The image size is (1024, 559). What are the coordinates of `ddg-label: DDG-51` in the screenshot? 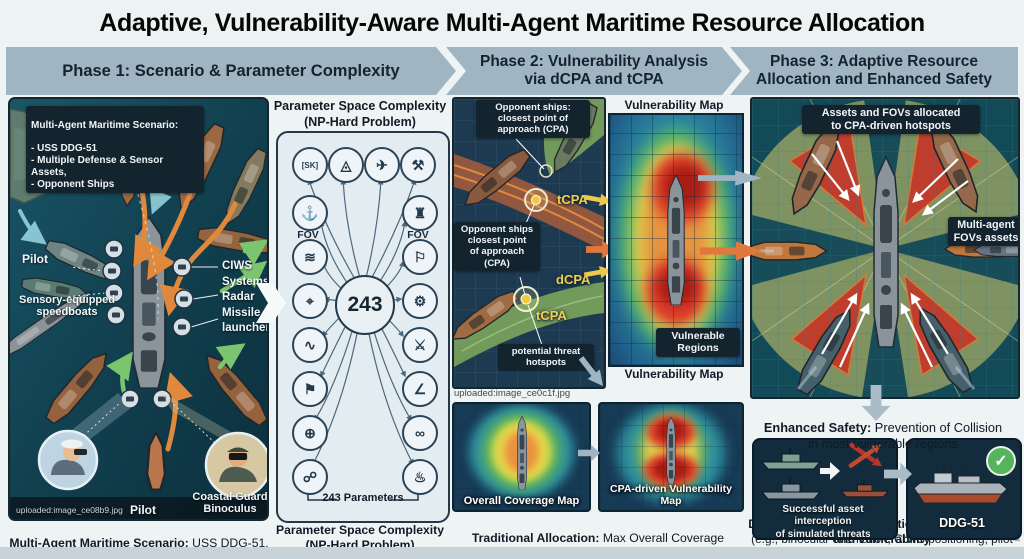 It's located at (962, 523).